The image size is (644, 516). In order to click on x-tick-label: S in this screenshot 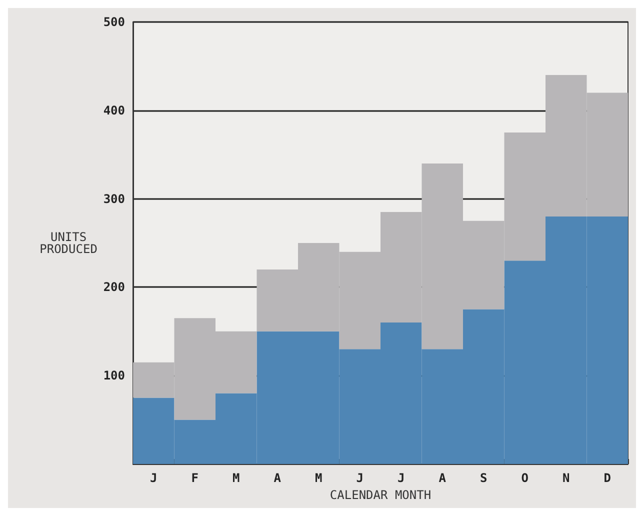, I will do `click(484, 478)`.